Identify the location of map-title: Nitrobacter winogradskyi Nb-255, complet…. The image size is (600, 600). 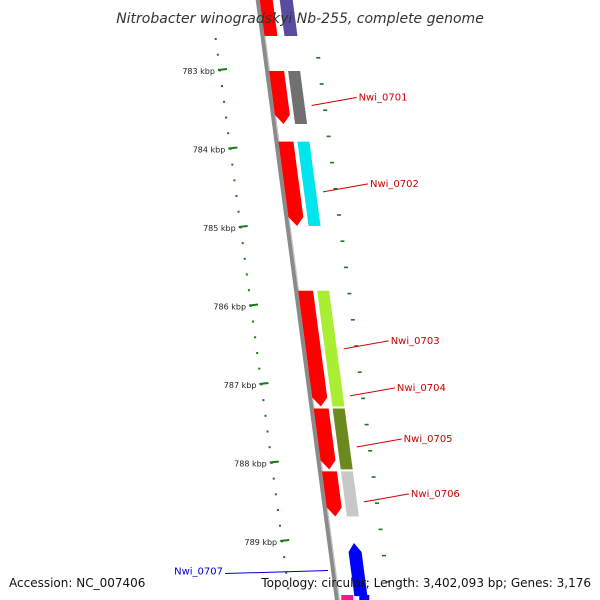
(300, 19).